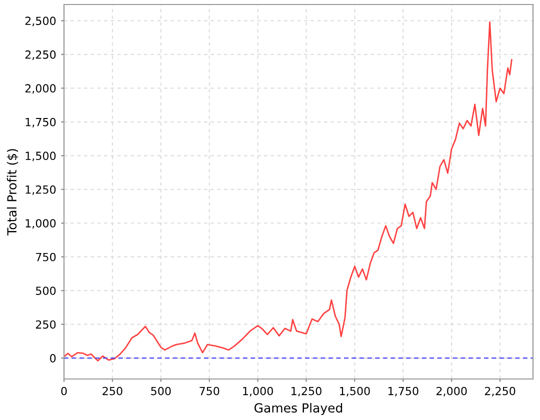  I want to click on x-tick-label: 250, so click(112, 391).